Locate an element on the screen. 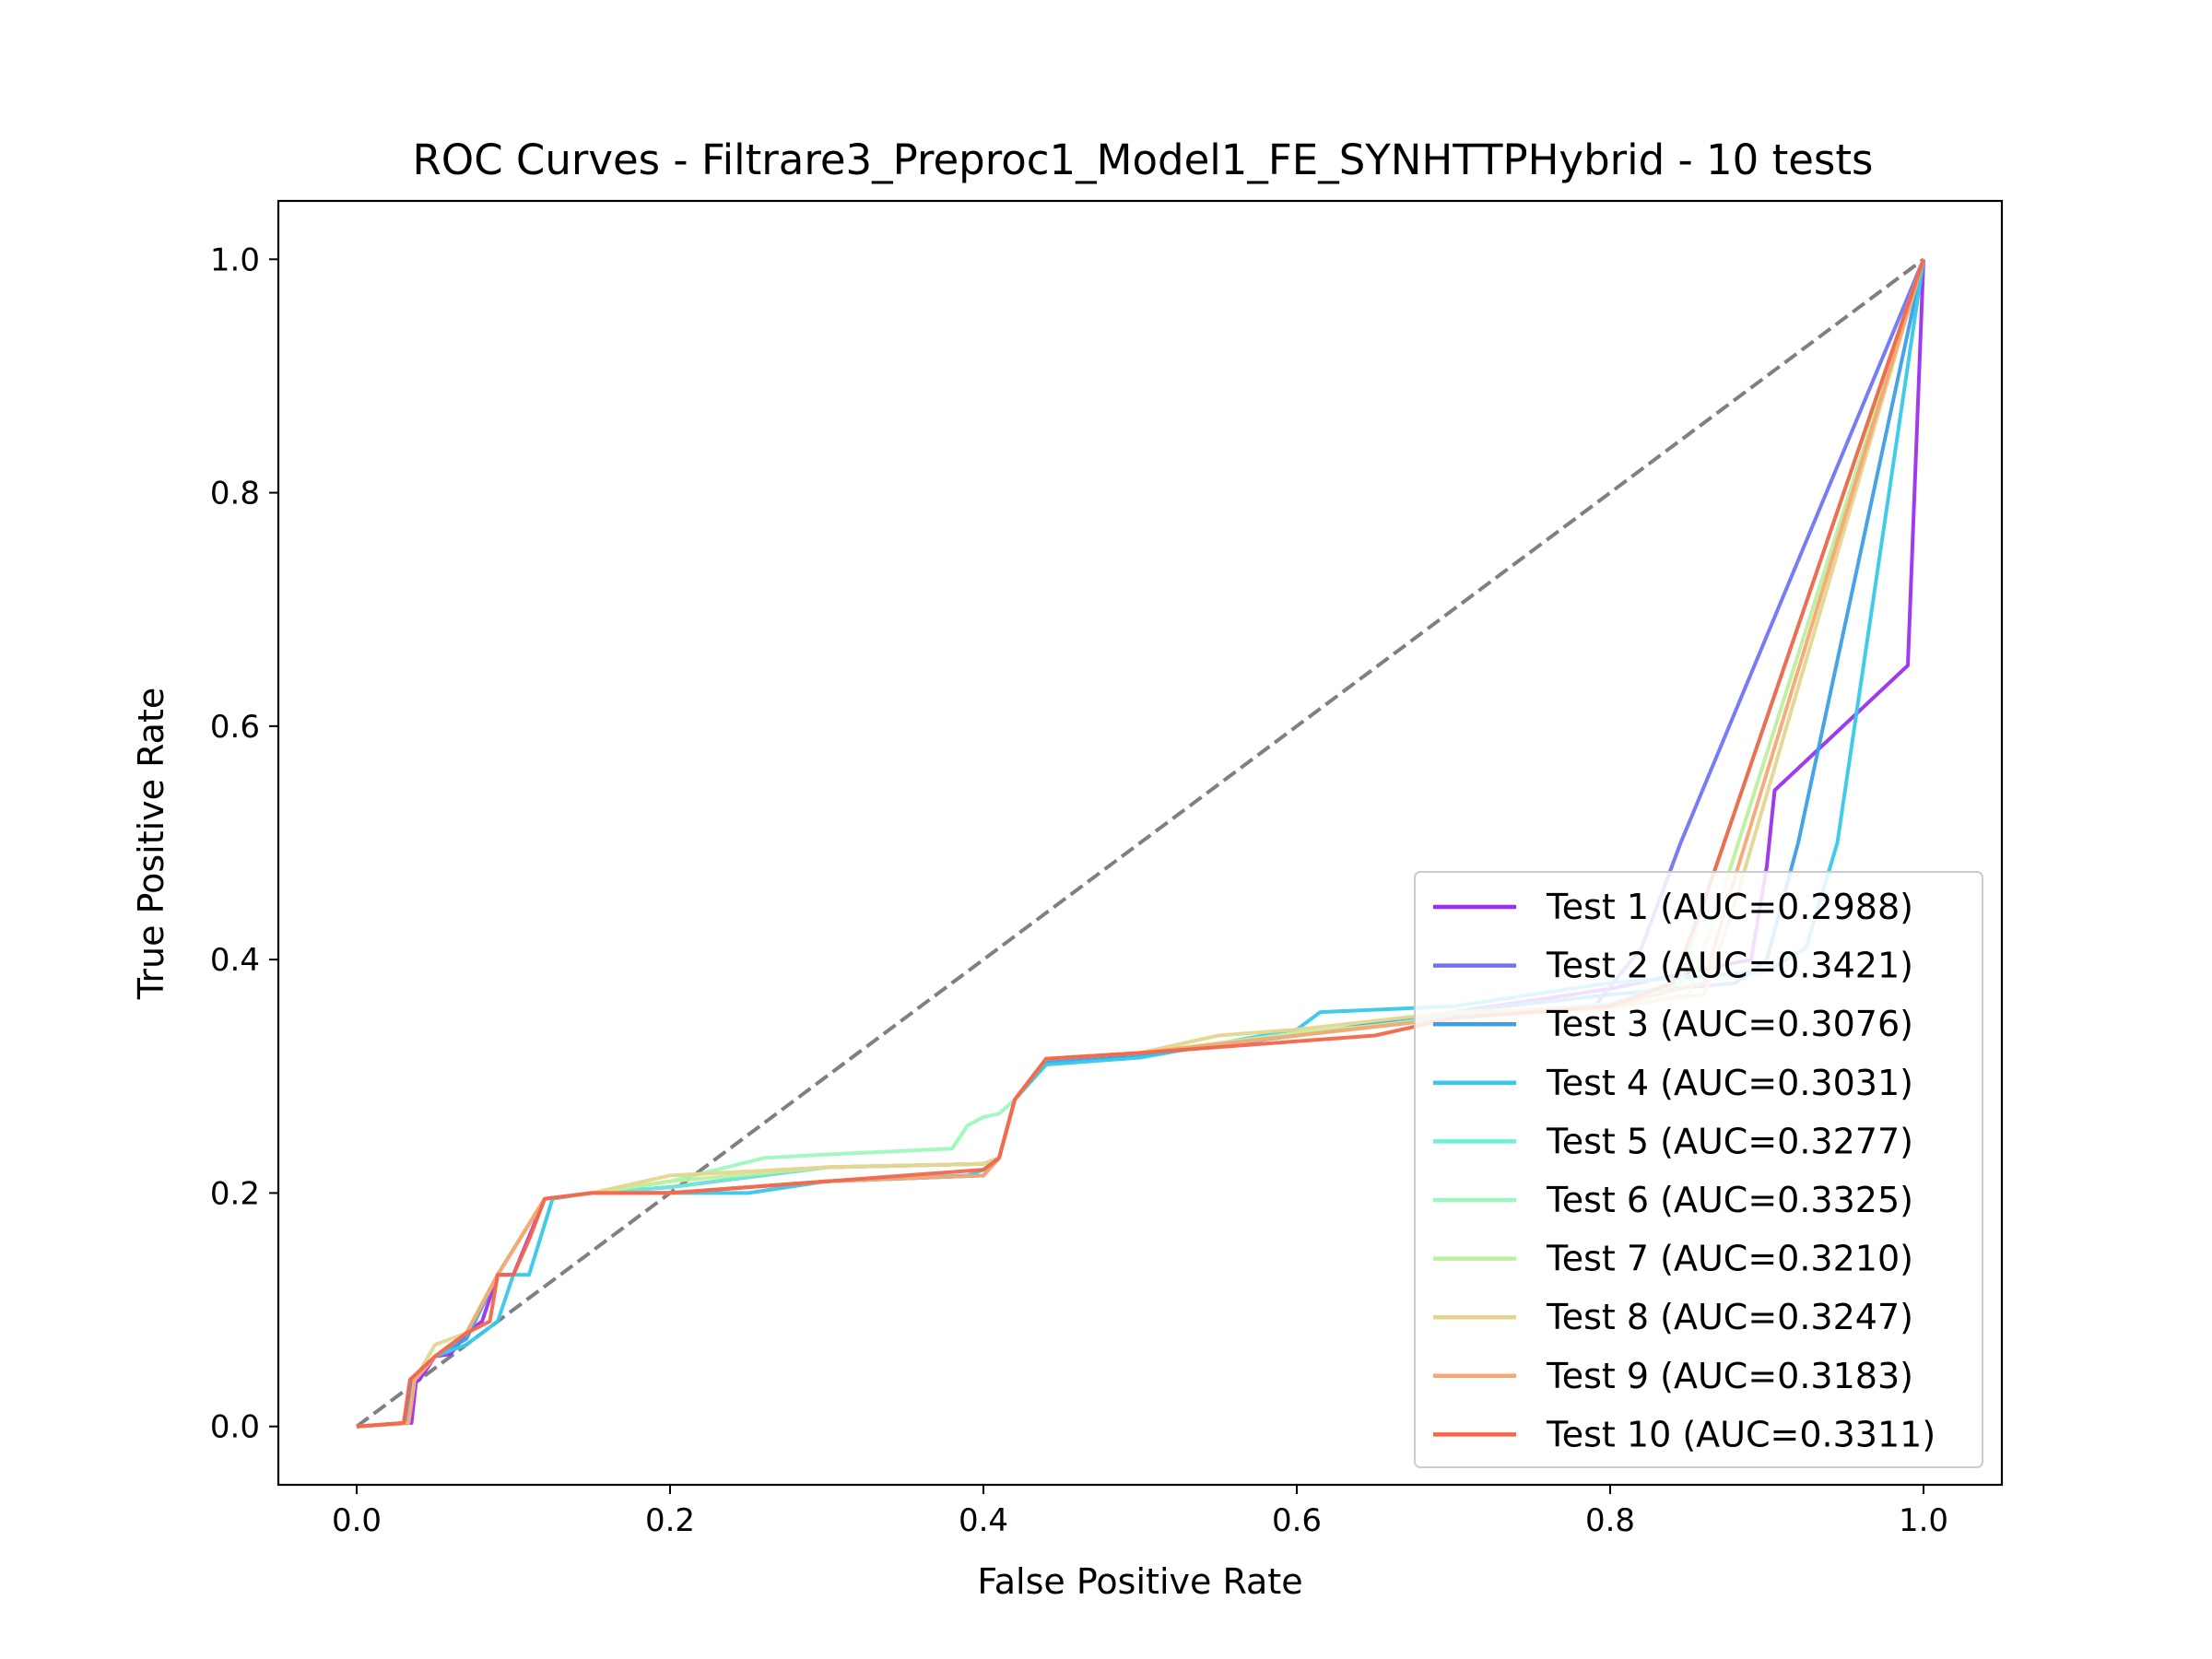 The width and height of the screenshot is (2212, 1659). legend-item: Test 1 (AUC=0.2988) is located at coordinates (1673, 907).